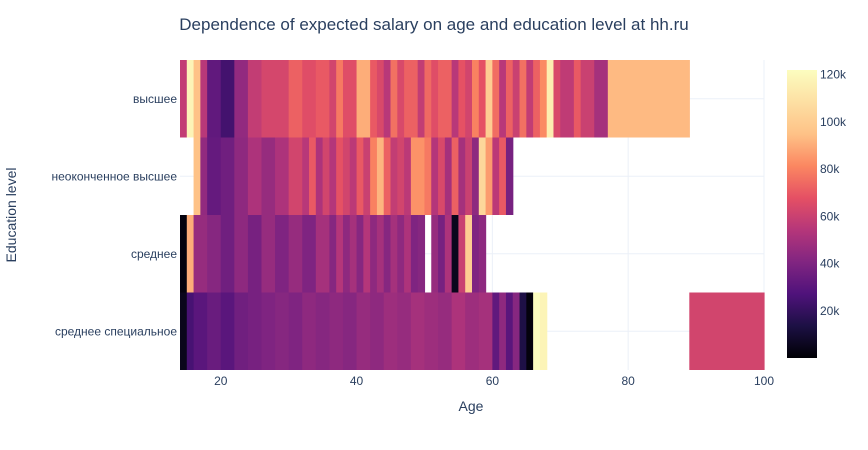  Describe the element at coordinates (764, 381) in the screenshot. I see `x-tick-label: 100` at that location.